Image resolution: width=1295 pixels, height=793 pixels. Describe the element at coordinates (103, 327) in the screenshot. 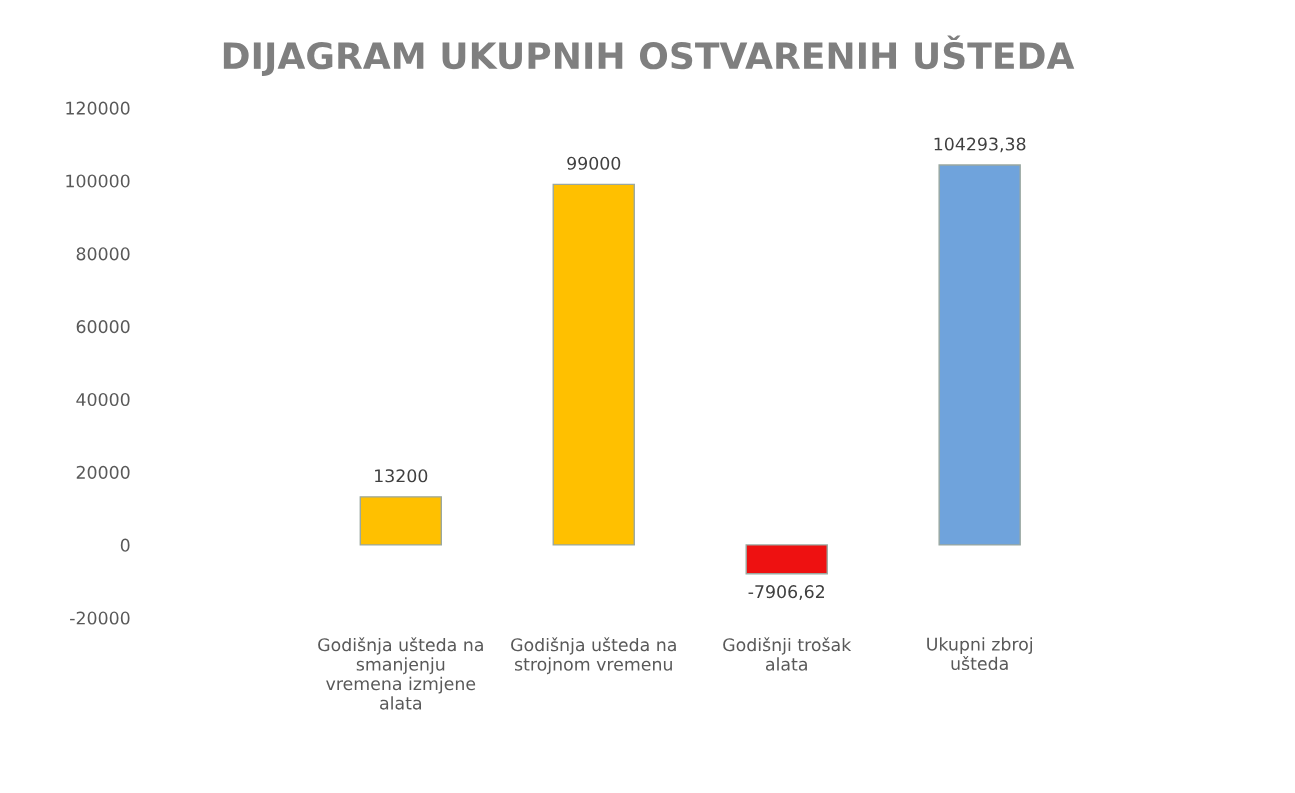

I see `y-tick-label: 60000` at that location.